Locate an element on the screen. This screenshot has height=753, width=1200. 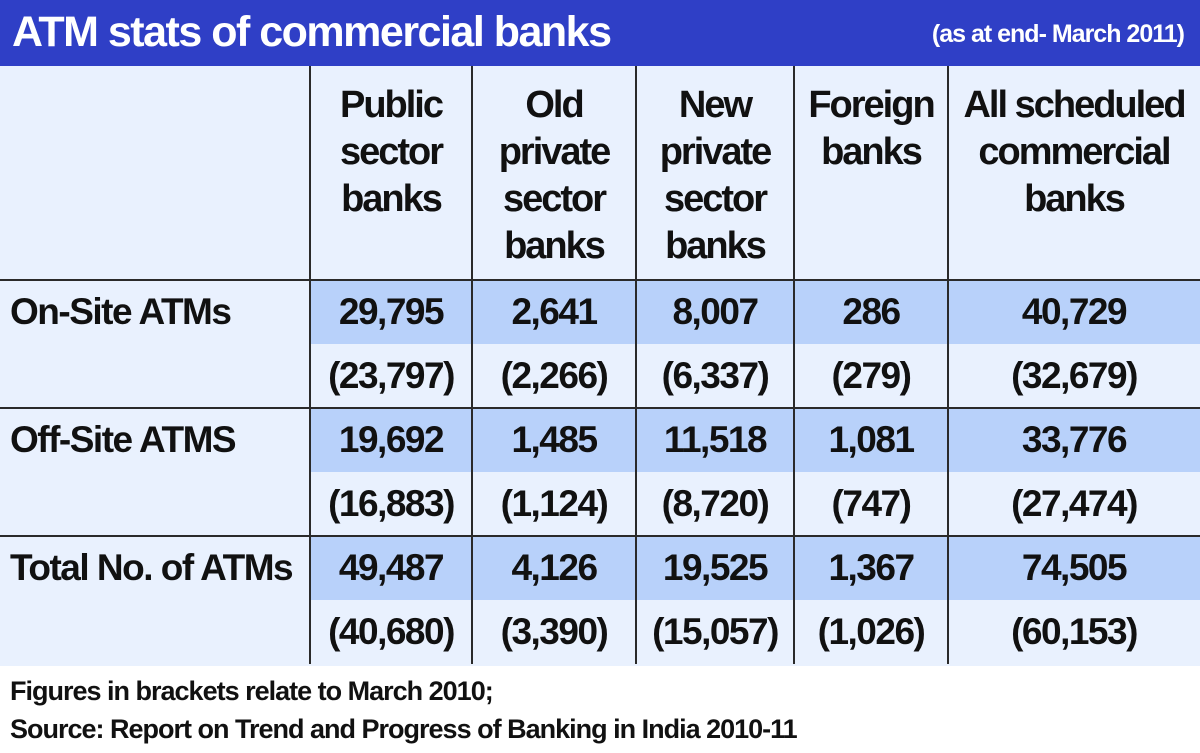
value-cell-2011: 4,126 is located at coordinates (554, 568).